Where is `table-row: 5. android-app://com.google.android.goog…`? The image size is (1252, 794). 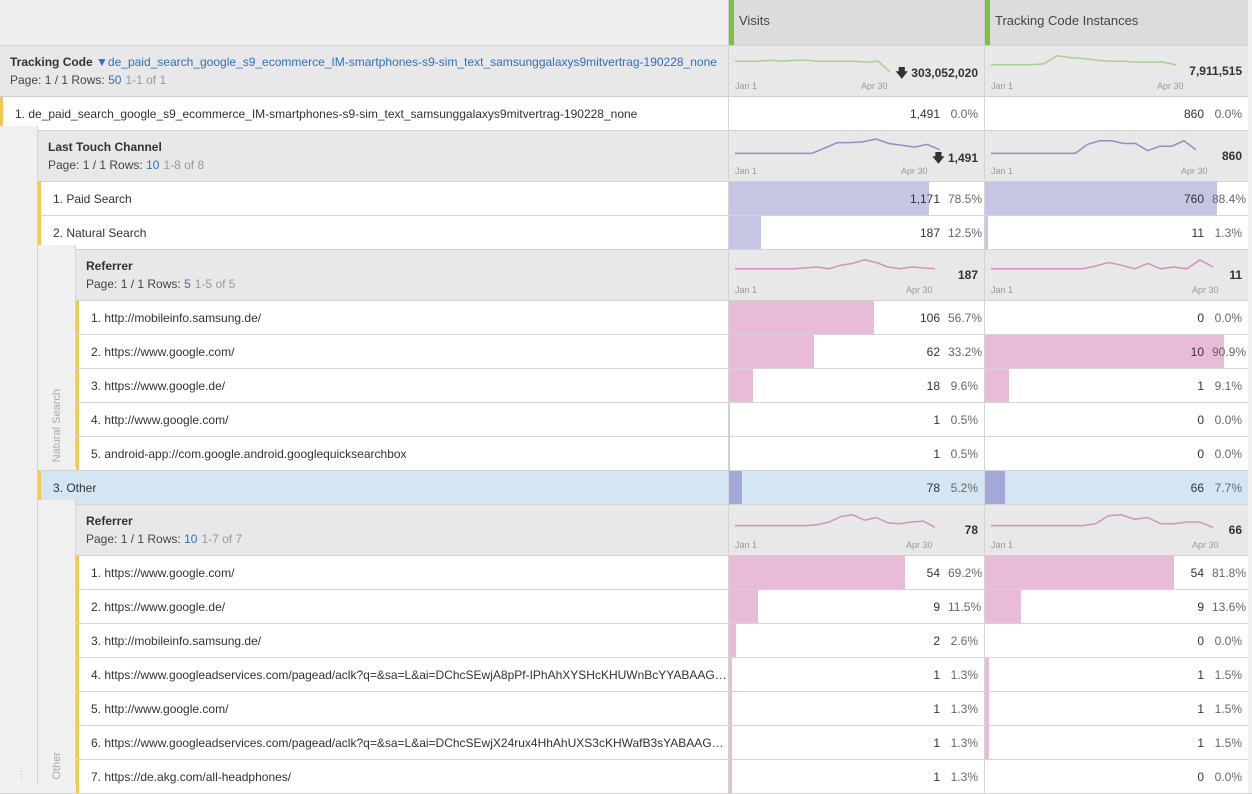
table-row: 5. android-app://com.google.android.goog… is located at coordinates (626, 454).